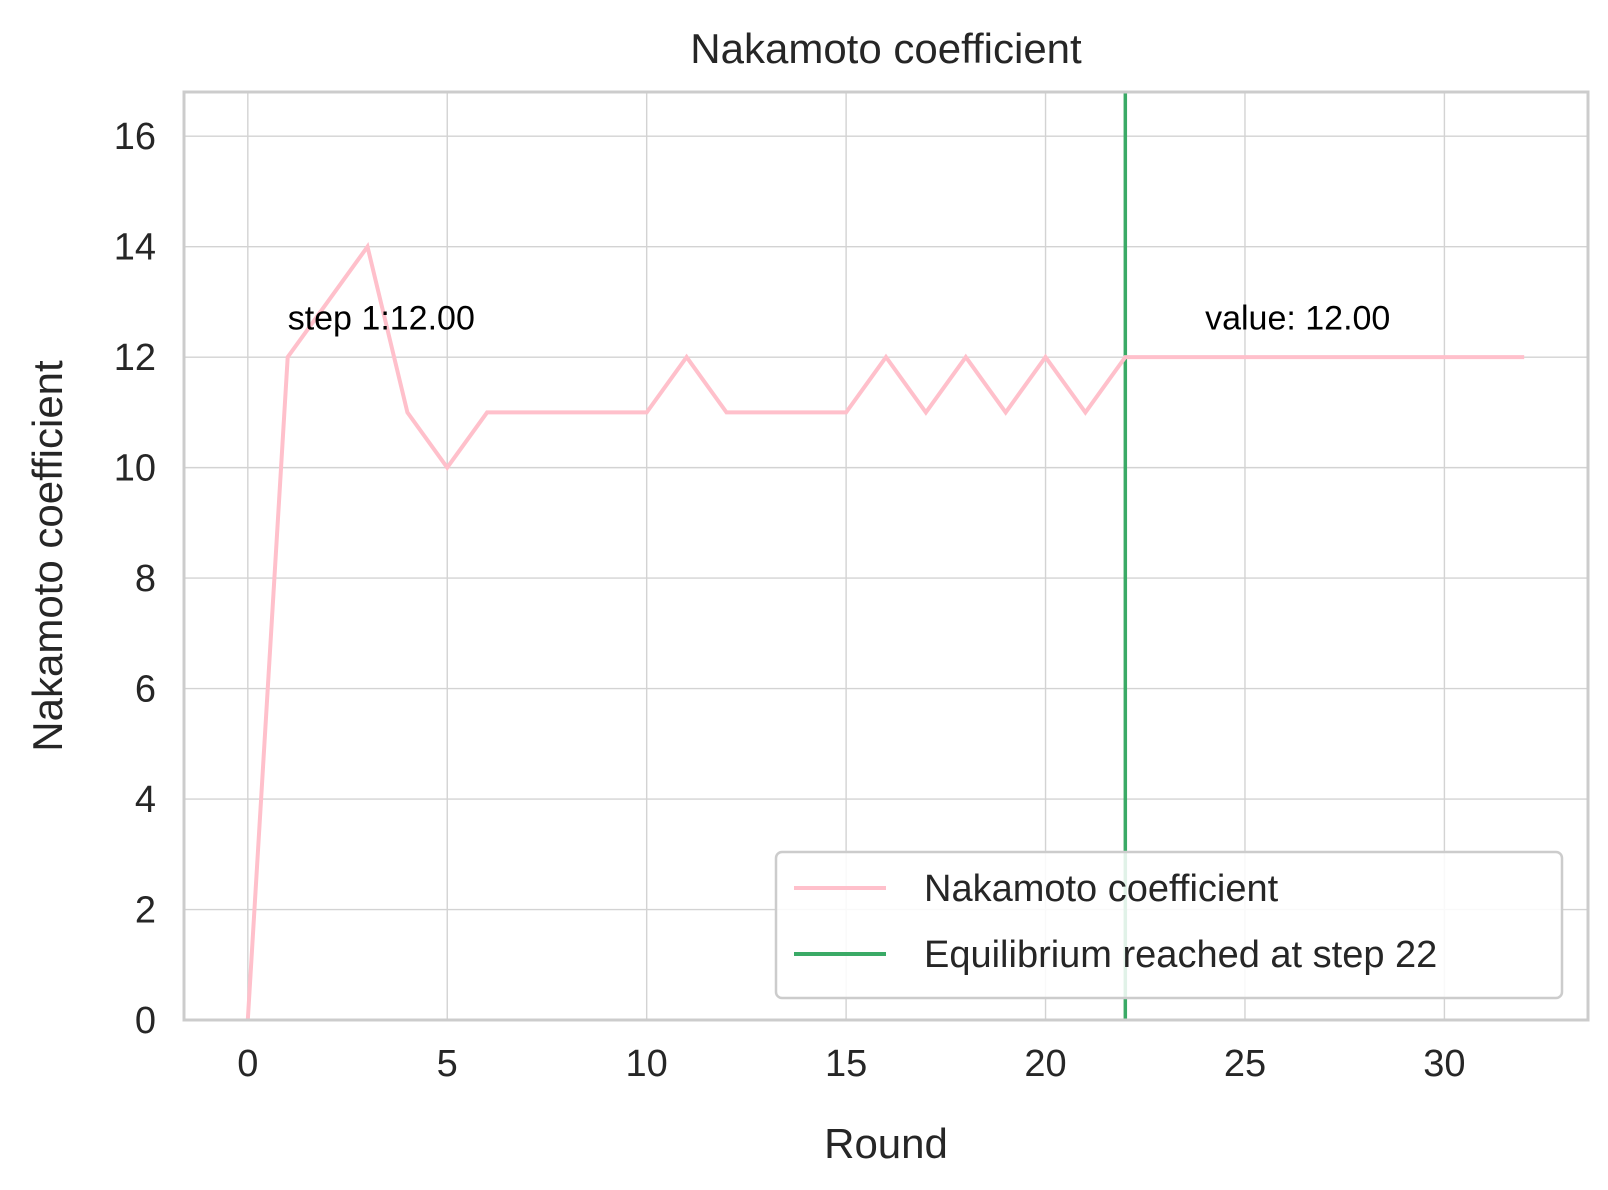 This screenshot has height=1190, width=1608. What do you see at coordinates (1101, 889) in the screenshot?
I see `legend-label: Nakamoto coefficient` at bounding box center [1101, 889].